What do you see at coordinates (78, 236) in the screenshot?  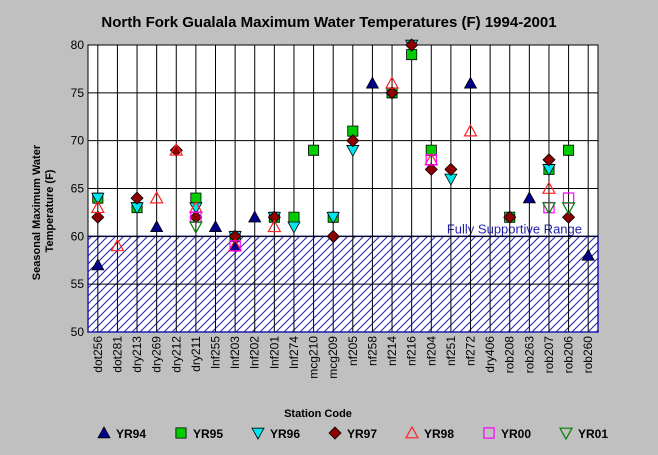 I see `y-tick-label: 60` at bounding box center [78, 236].